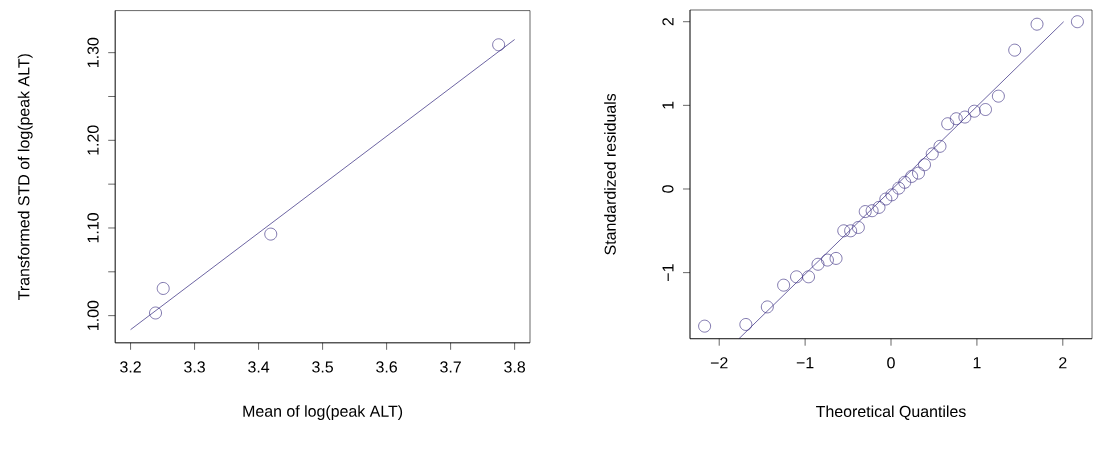 Image resolution: width=1094 pixels, height=449 pixels. What do you see at coordinates (322, 367) in the screenshot?
I see `x-tick-label: 3.5` at bounding box center [322, 367].